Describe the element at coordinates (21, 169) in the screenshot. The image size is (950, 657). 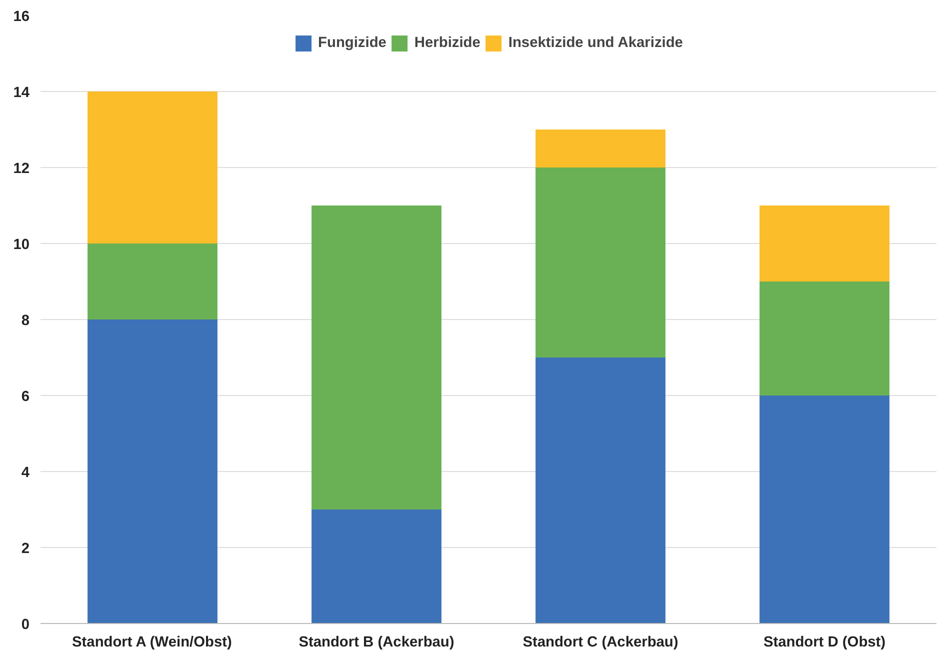
I see `y-tick-label: 12` at that location.